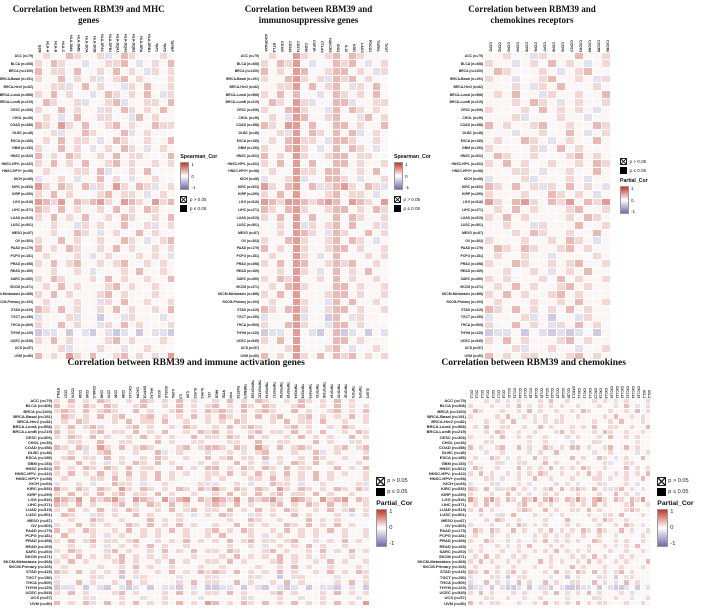 This screenshot has width=709, height=614. What do you see at coordinates (532, 87) in the screenshot?
I see `heatmap-row: BRCA-Her2 (n=82)` at bounding box center [532, 87].